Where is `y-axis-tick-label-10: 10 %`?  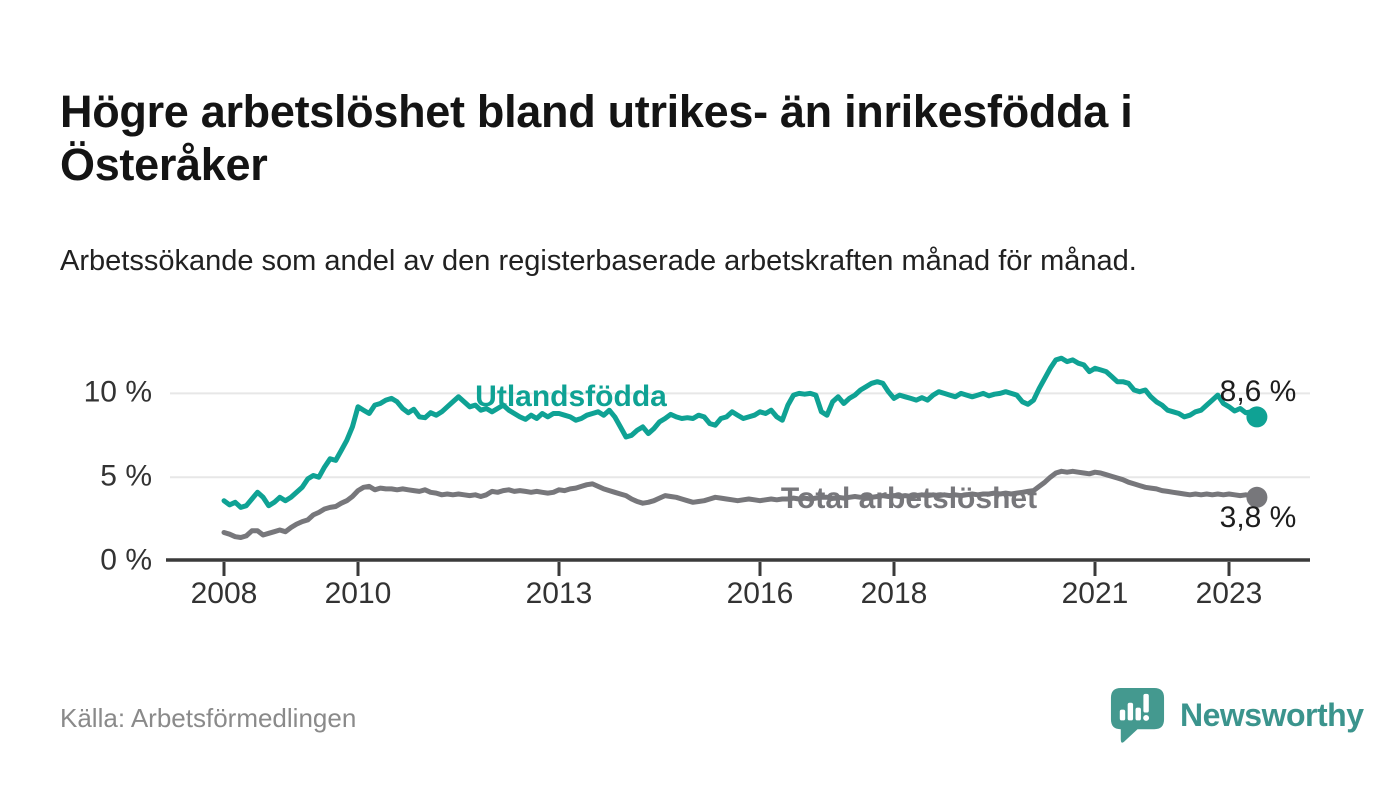
y-axis-tick-label-10: 10 % is located at coordinates (117, 392).